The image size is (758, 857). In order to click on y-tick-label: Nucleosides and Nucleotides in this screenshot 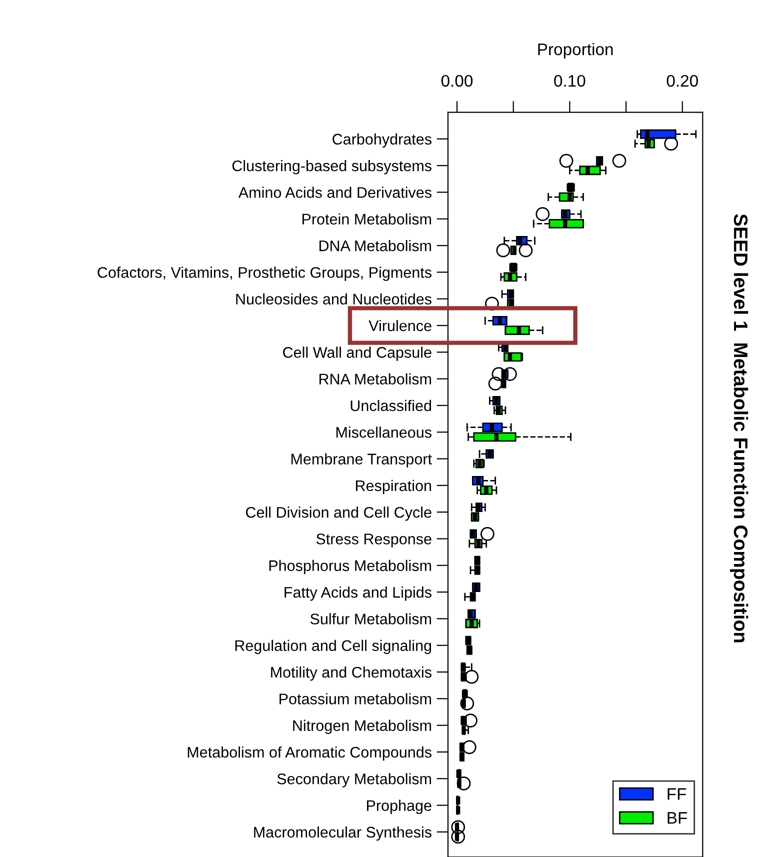, I will do `click(334, 299)`.